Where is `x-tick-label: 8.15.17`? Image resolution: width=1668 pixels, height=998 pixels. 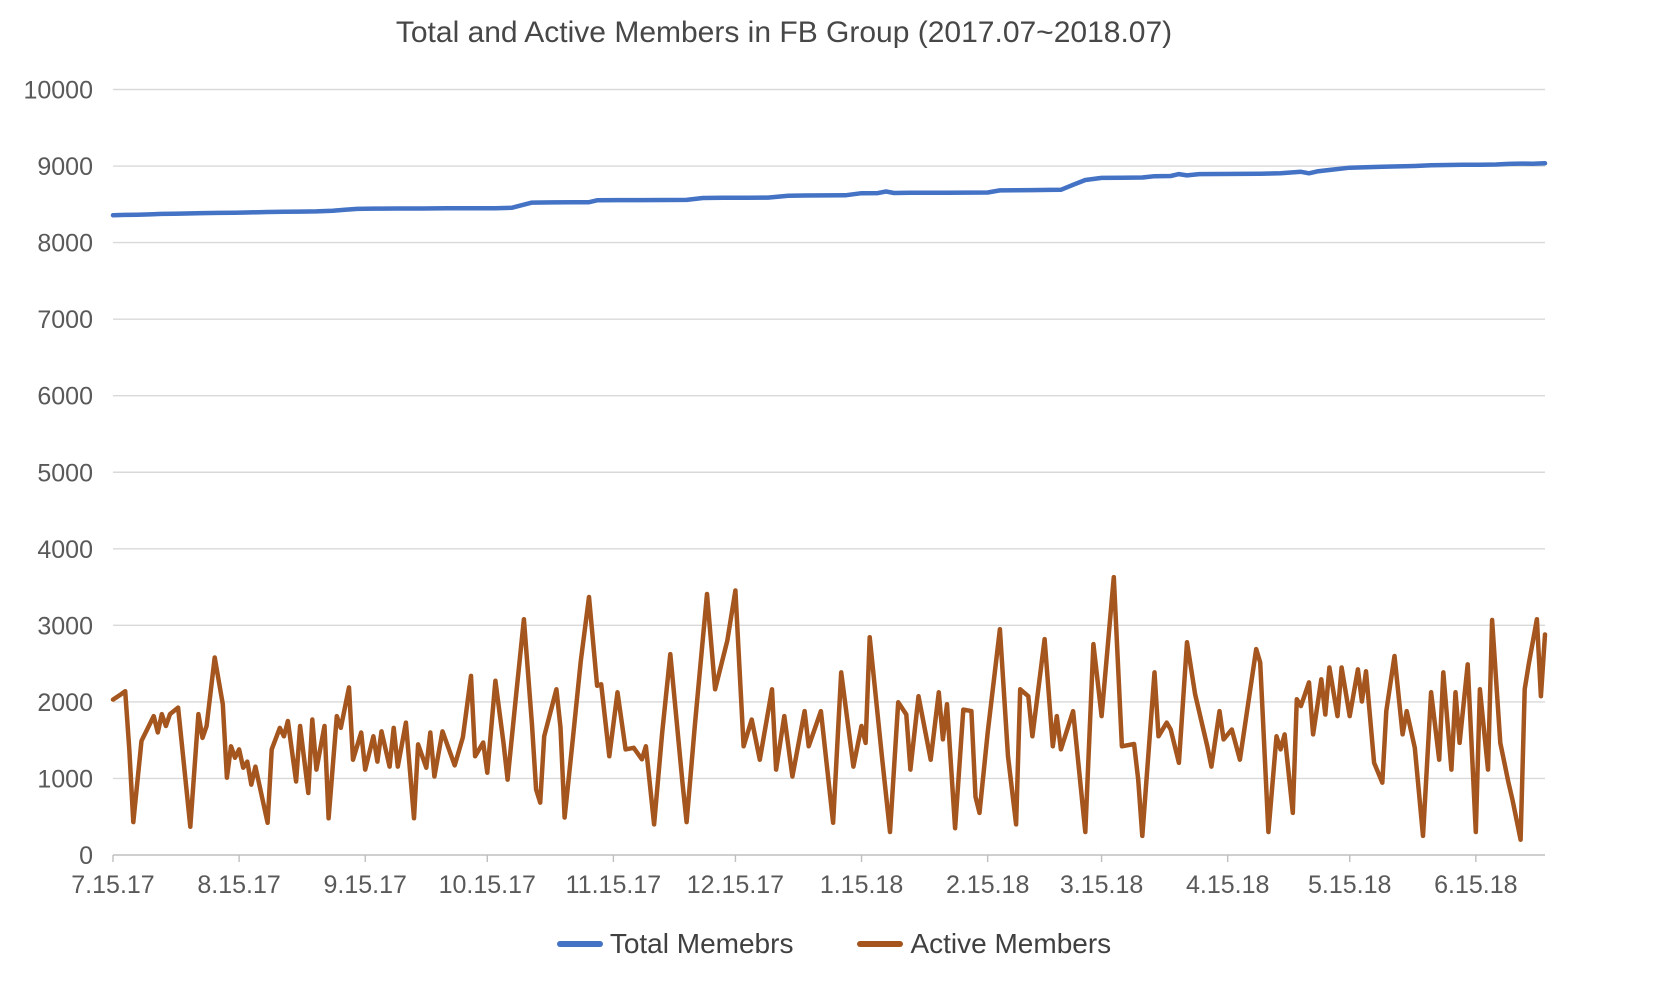 x-tick-label: 8.15.17 is located at coordinates (238, 885).